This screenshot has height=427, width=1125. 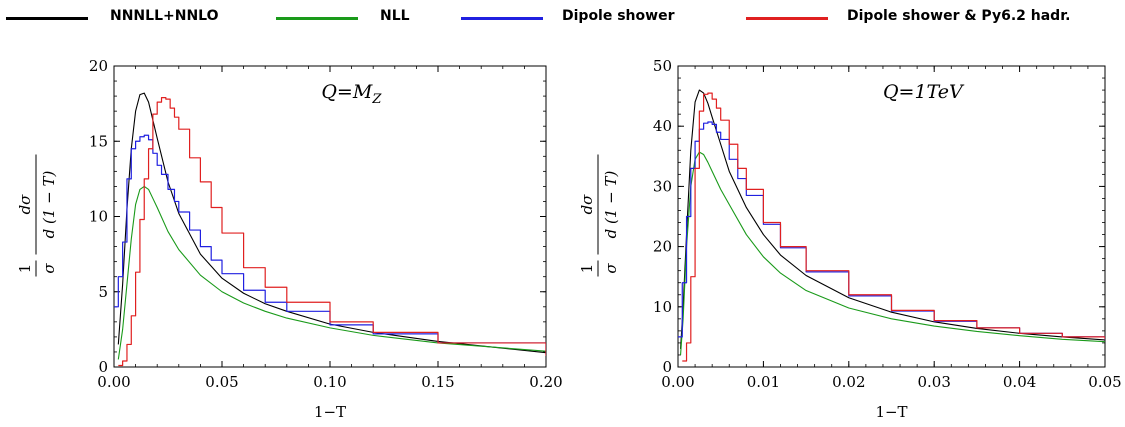 I want to click on left-y-label-sigma: σ, so click(x=49, y=268).